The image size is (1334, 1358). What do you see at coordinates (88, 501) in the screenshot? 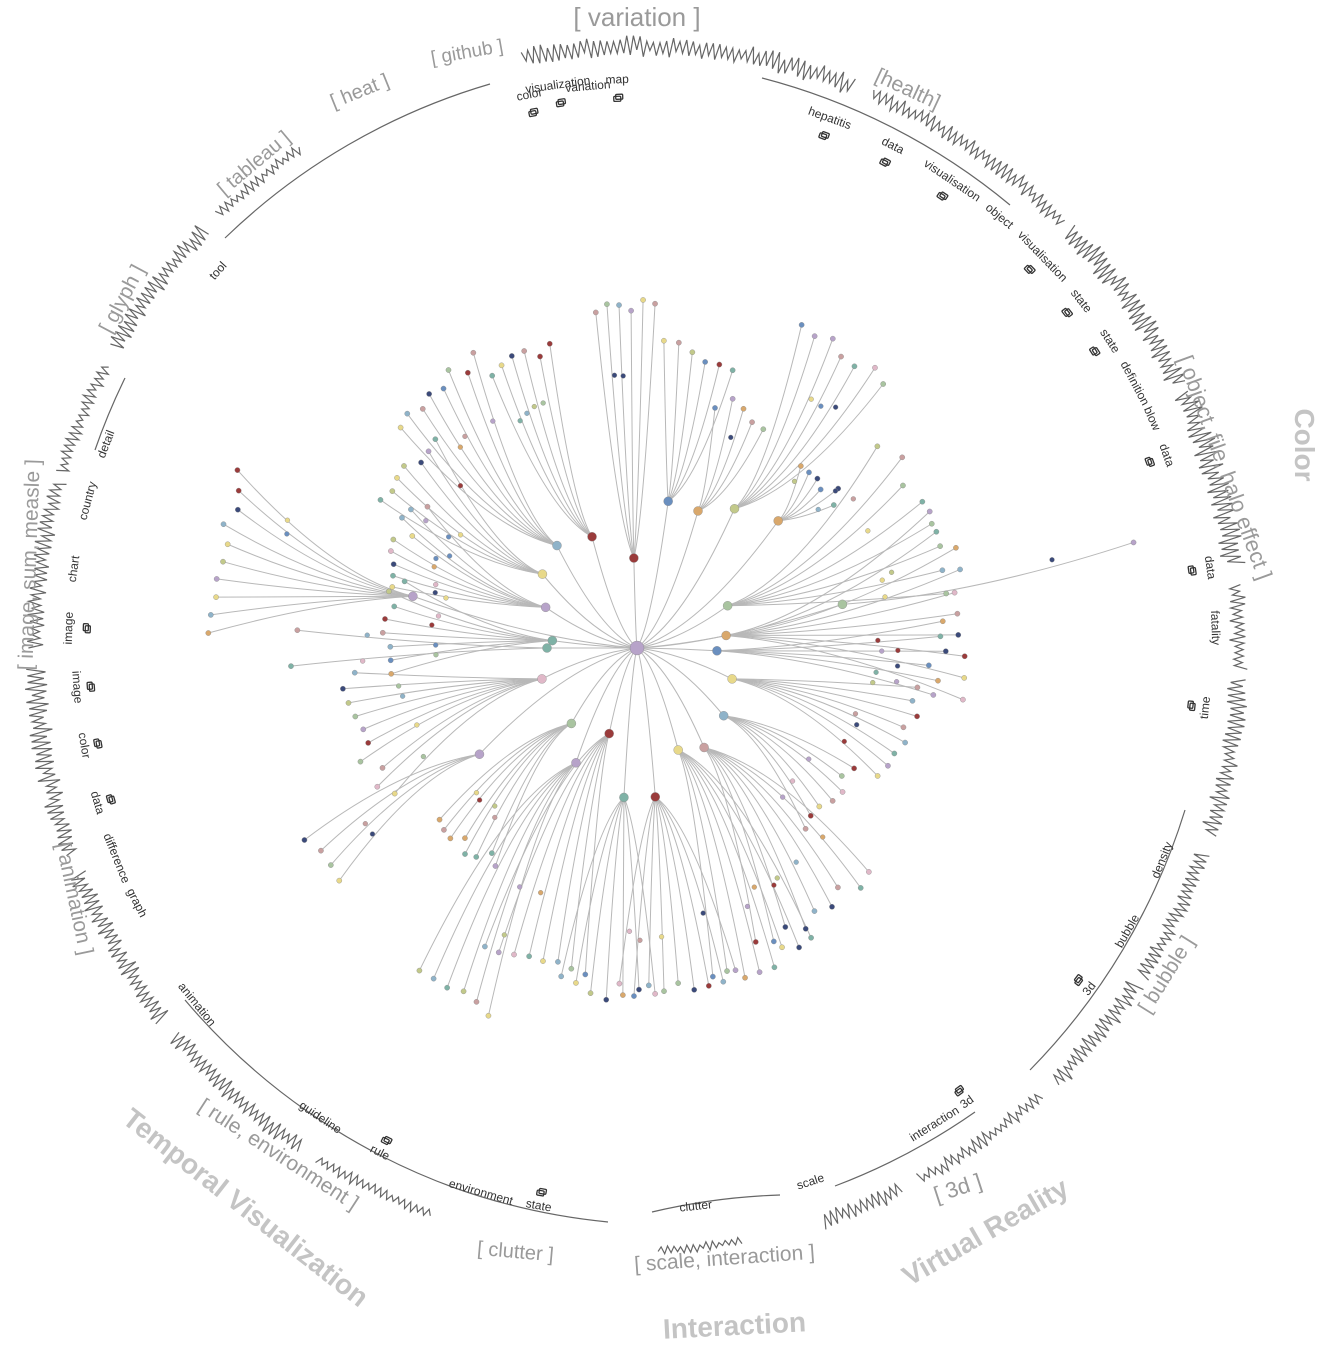
I see `keyword-label-kw-country: country` at bounding box center [88, 501].